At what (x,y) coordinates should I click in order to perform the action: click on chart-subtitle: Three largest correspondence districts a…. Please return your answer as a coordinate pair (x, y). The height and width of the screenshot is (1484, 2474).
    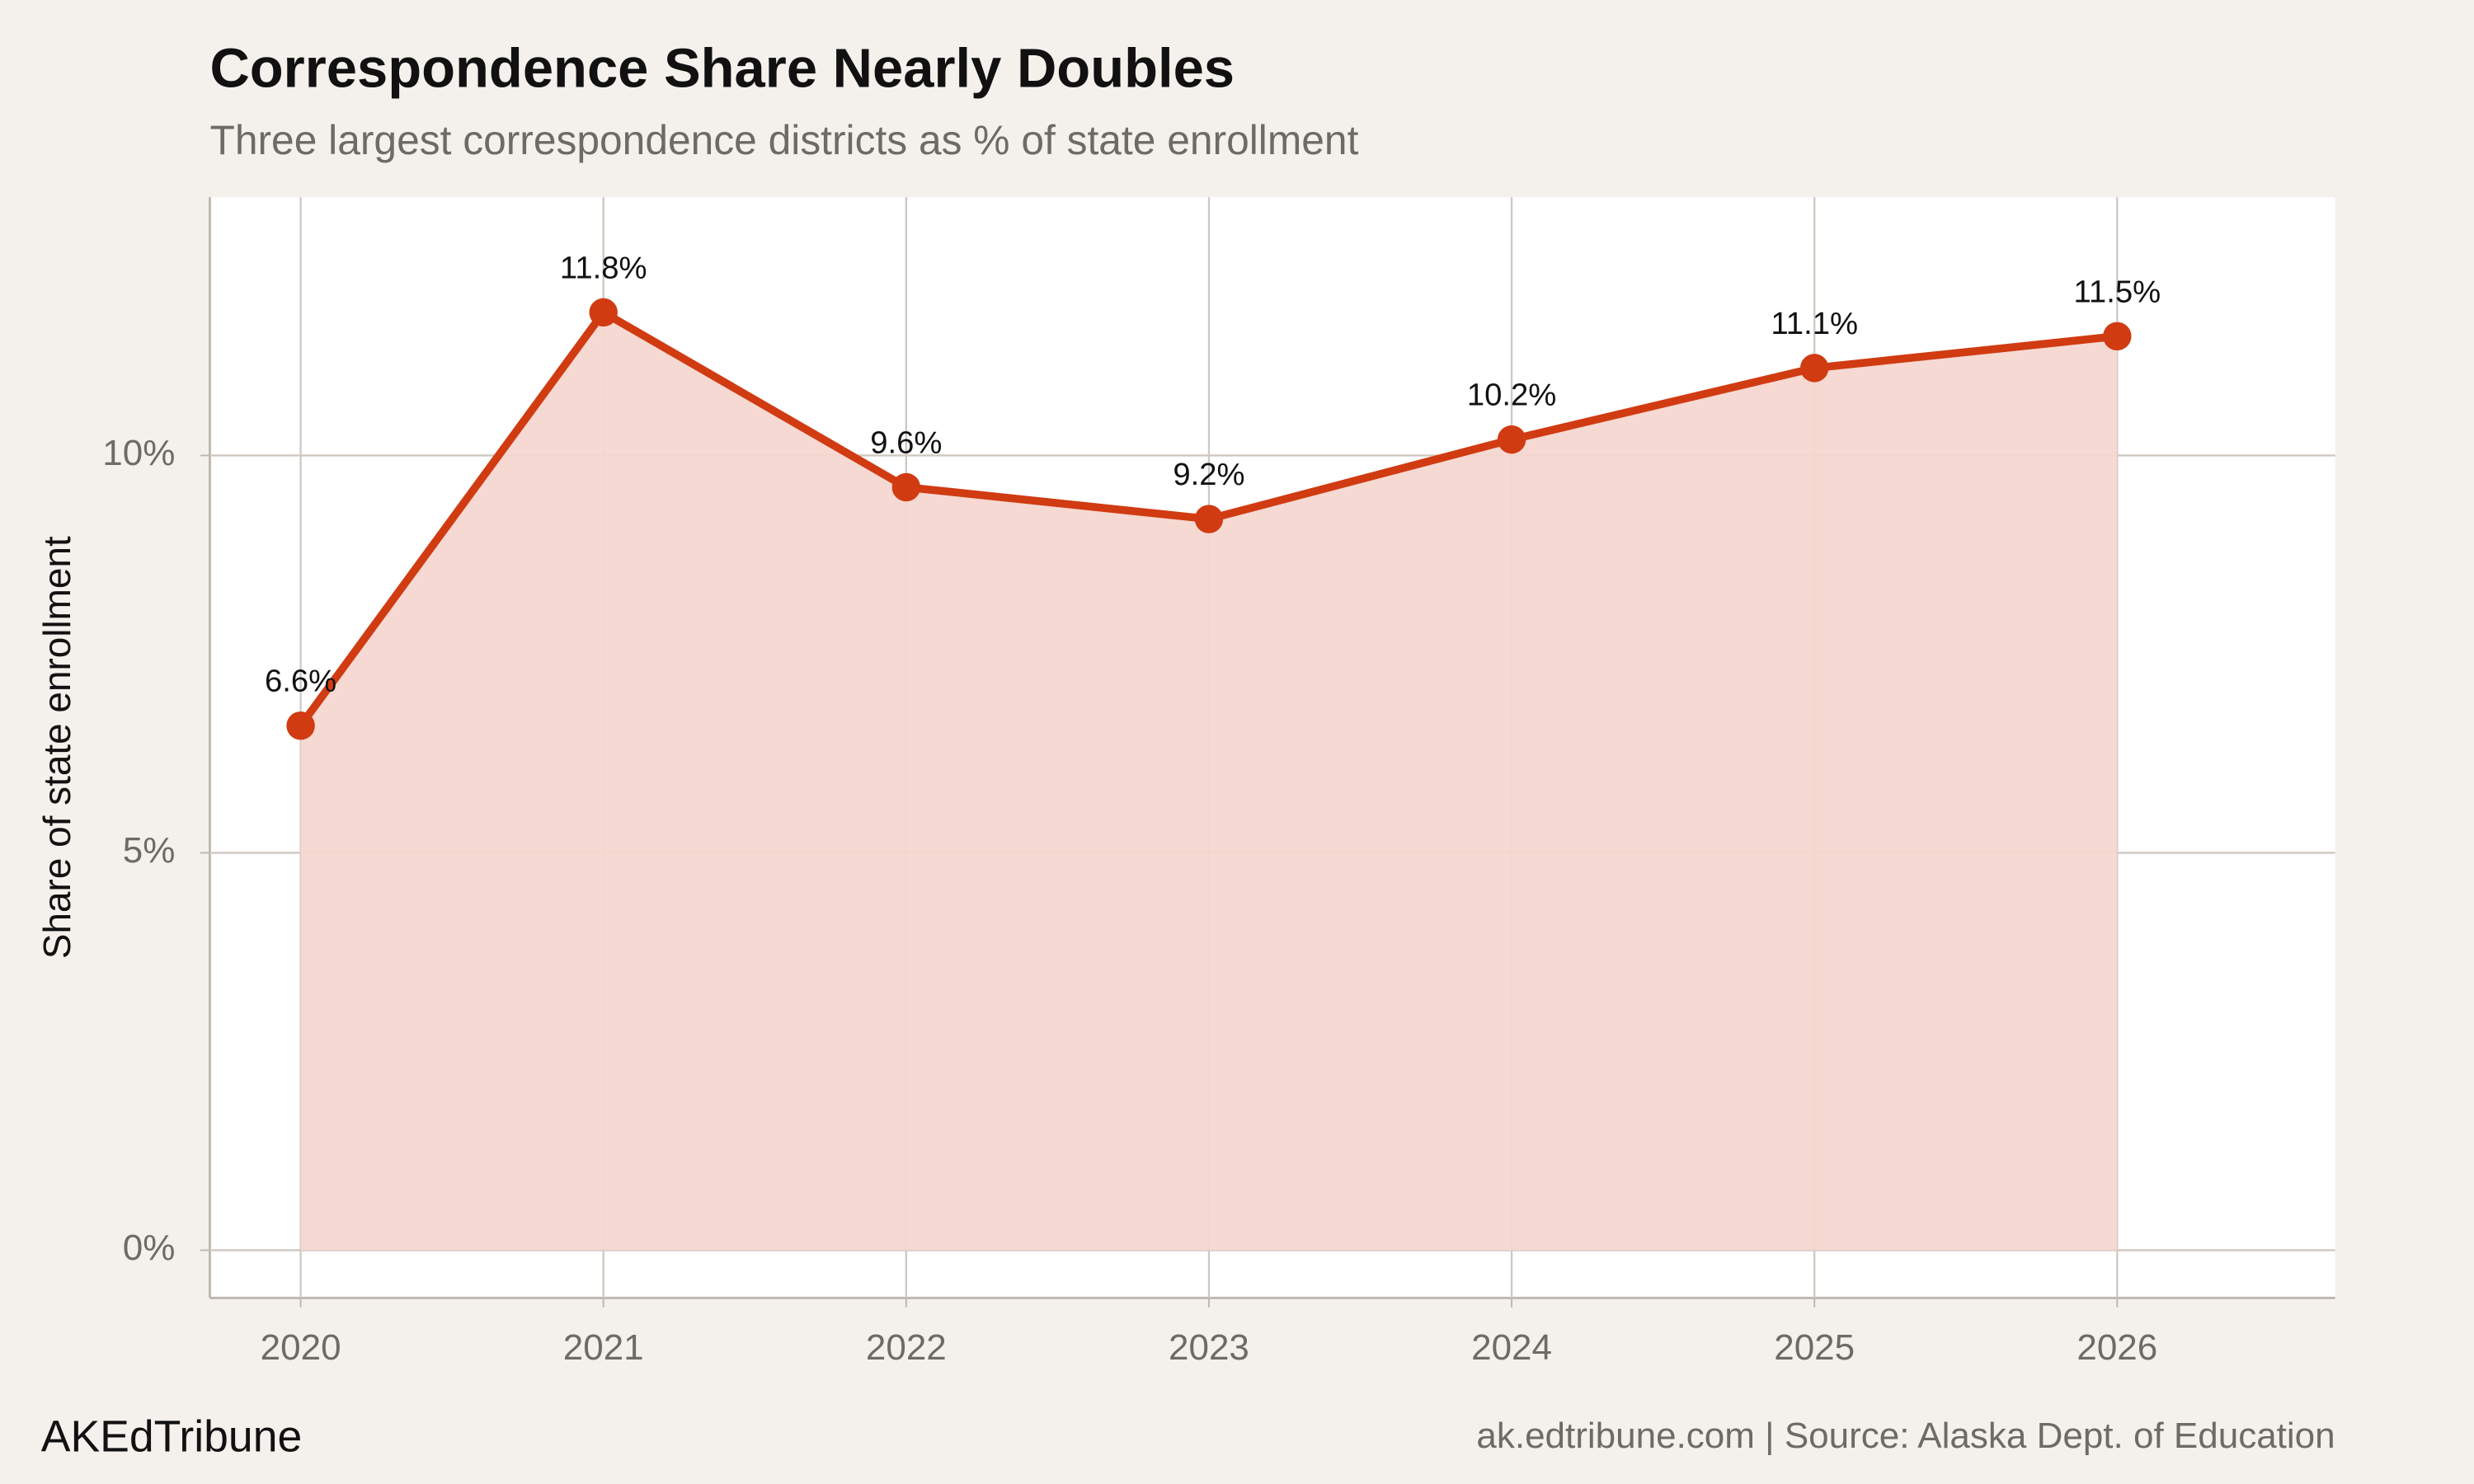
    Looking at the image, I should click on (783, 140).